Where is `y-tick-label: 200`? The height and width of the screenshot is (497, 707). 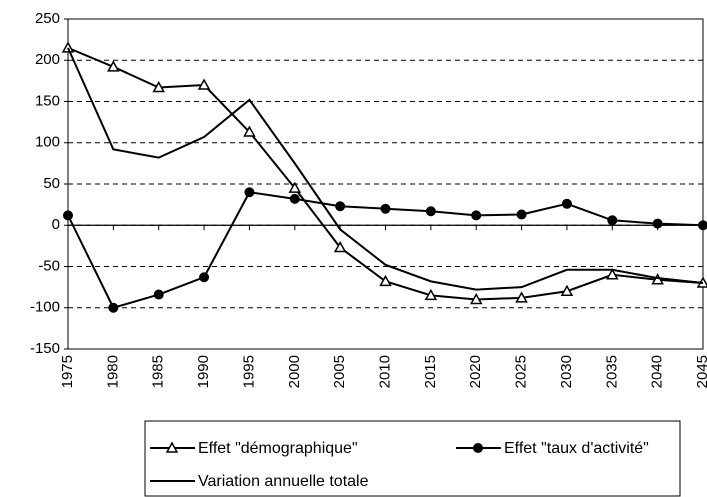 y-tick-label: 200 is located at coordinates (47, 59).